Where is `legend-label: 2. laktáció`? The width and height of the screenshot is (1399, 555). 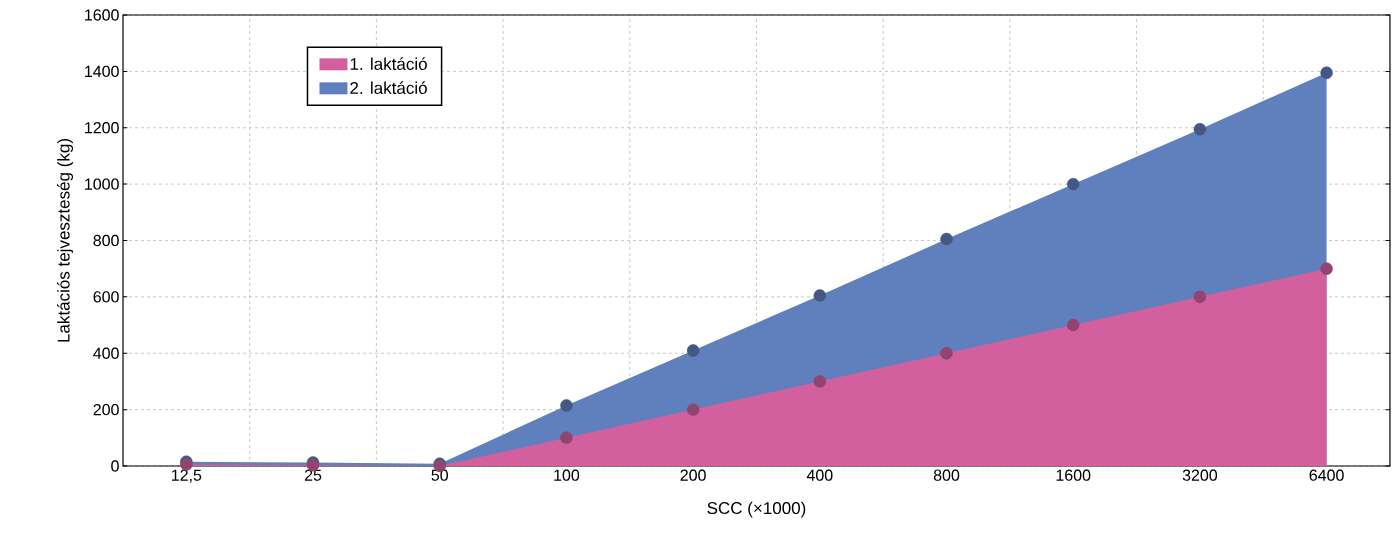 legend-label: 2. laktáció is located at coordinates (388, 88).